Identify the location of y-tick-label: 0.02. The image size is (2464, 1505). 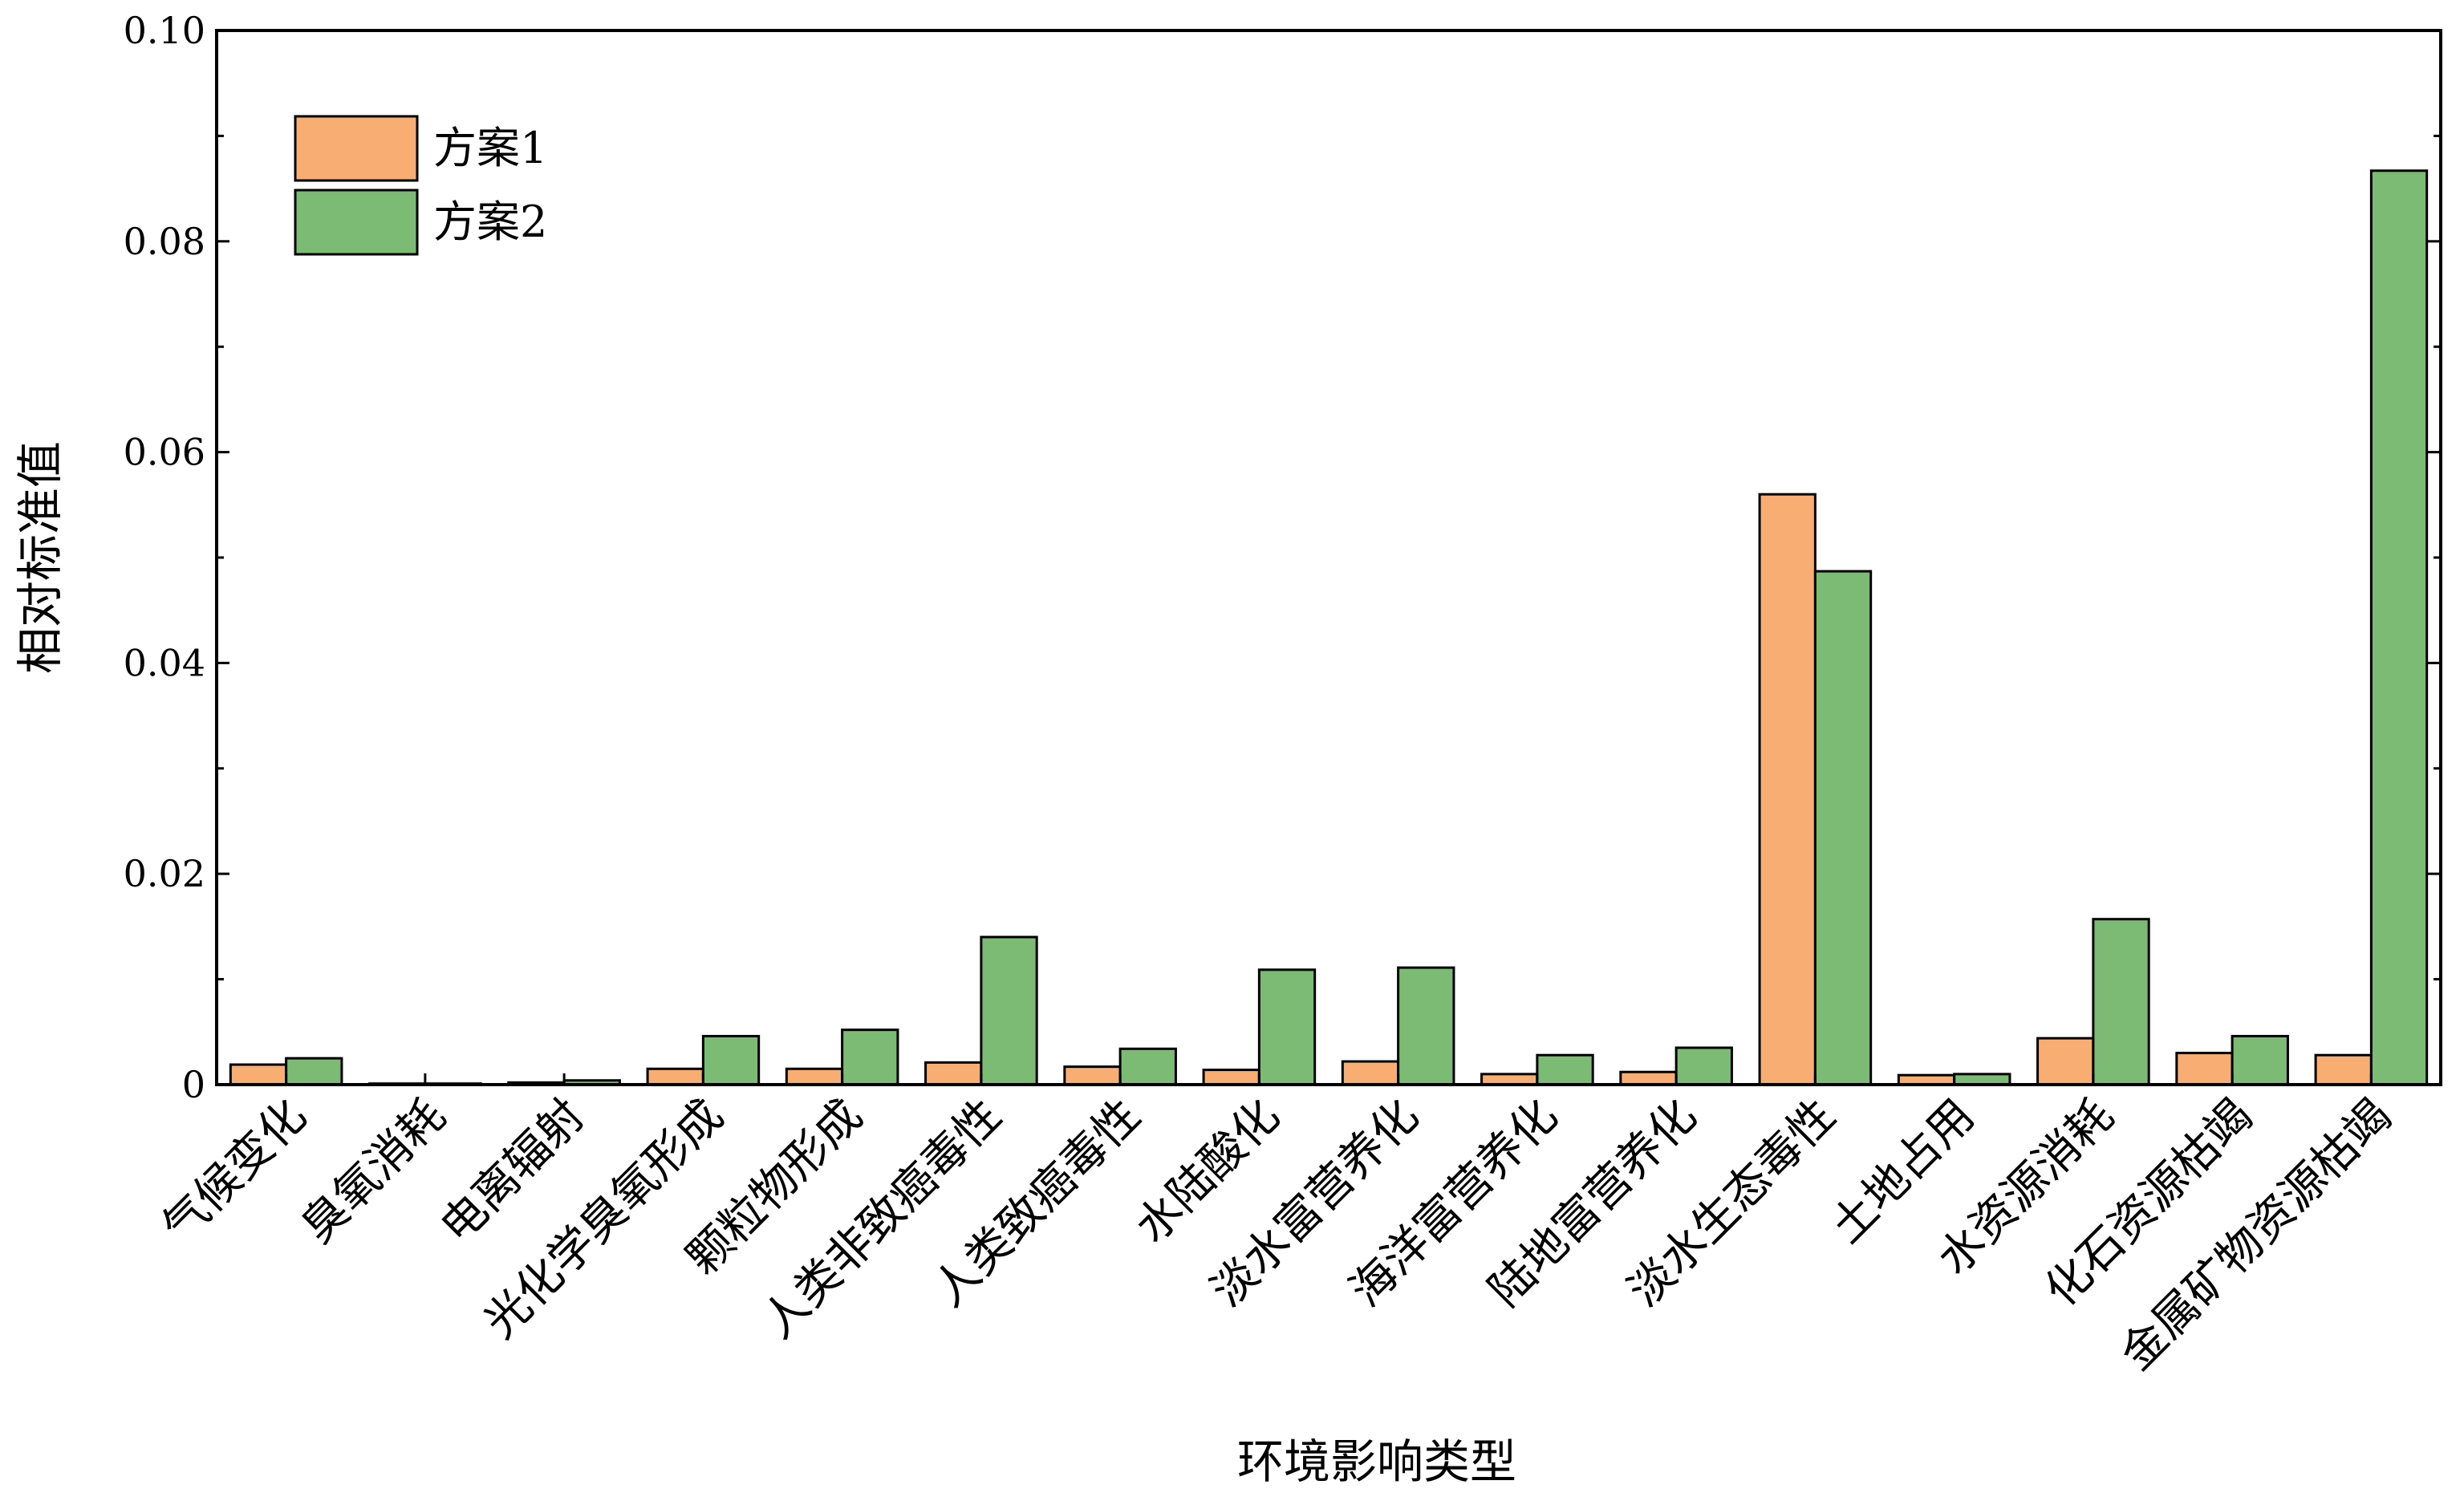
(164, 874).